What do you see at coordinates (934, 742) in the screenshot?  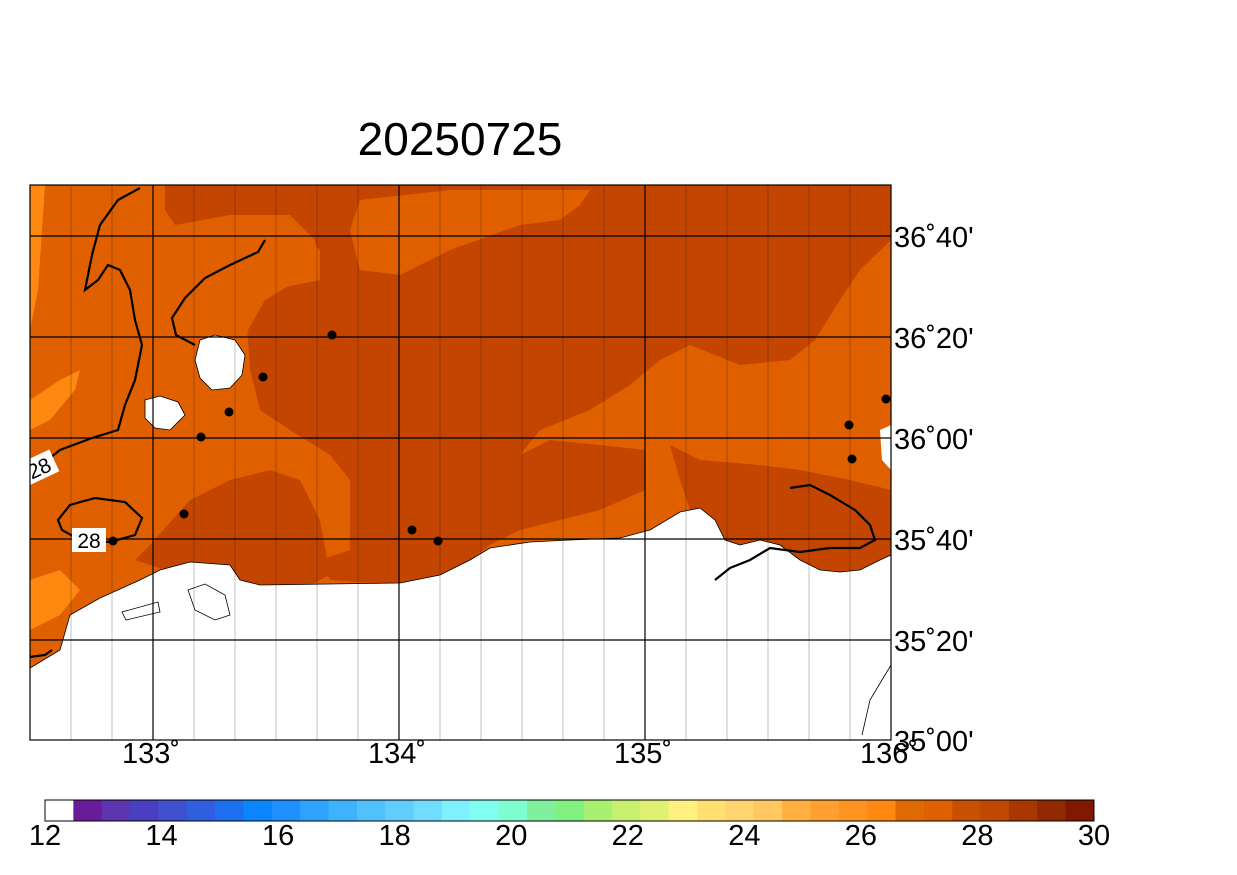 I see `lat-label: 35˚00'` at bounding box center [934, 742].